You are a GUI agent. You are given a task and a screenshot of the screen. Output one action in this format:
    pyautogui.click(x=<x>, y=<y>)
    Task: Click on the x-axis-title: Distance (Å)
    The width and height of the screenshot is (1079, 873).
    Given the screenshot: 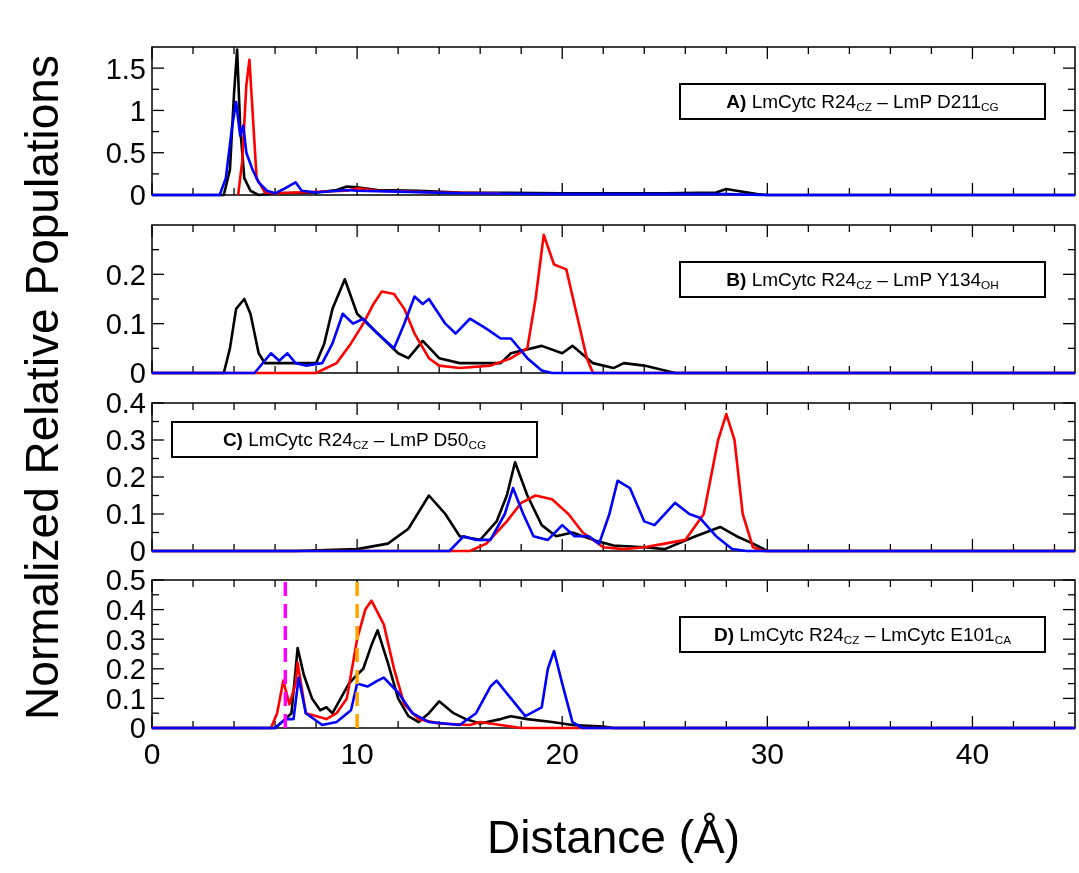 What is the action you would take?
    pyautogui.click(x=613, y=837)
    